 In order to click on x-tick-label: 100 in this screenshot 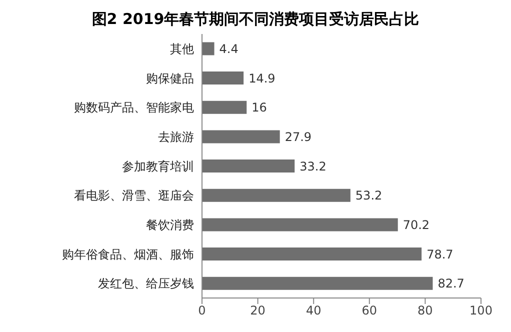, I will do `click(481, 311)`.